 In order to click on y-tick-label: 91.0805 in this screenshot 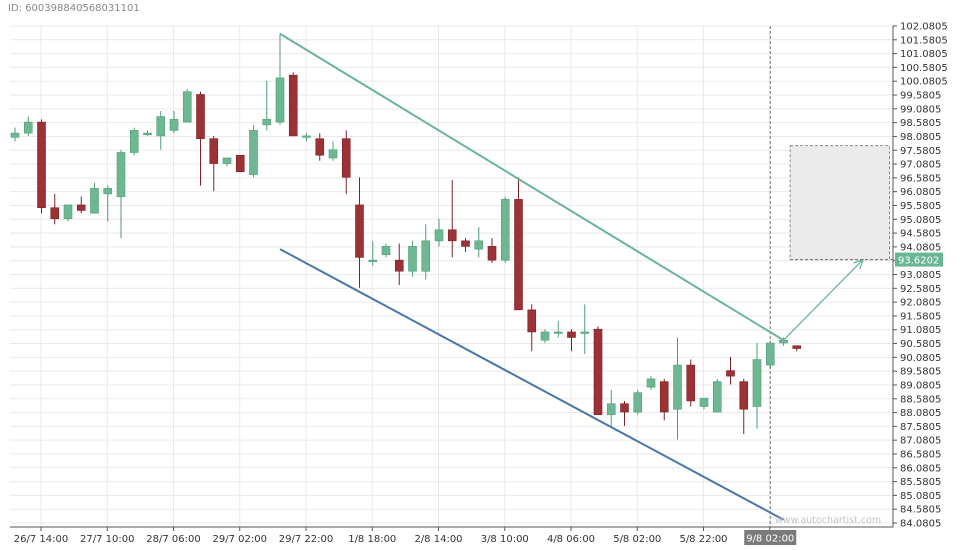, I will do `click(920, 330)`.